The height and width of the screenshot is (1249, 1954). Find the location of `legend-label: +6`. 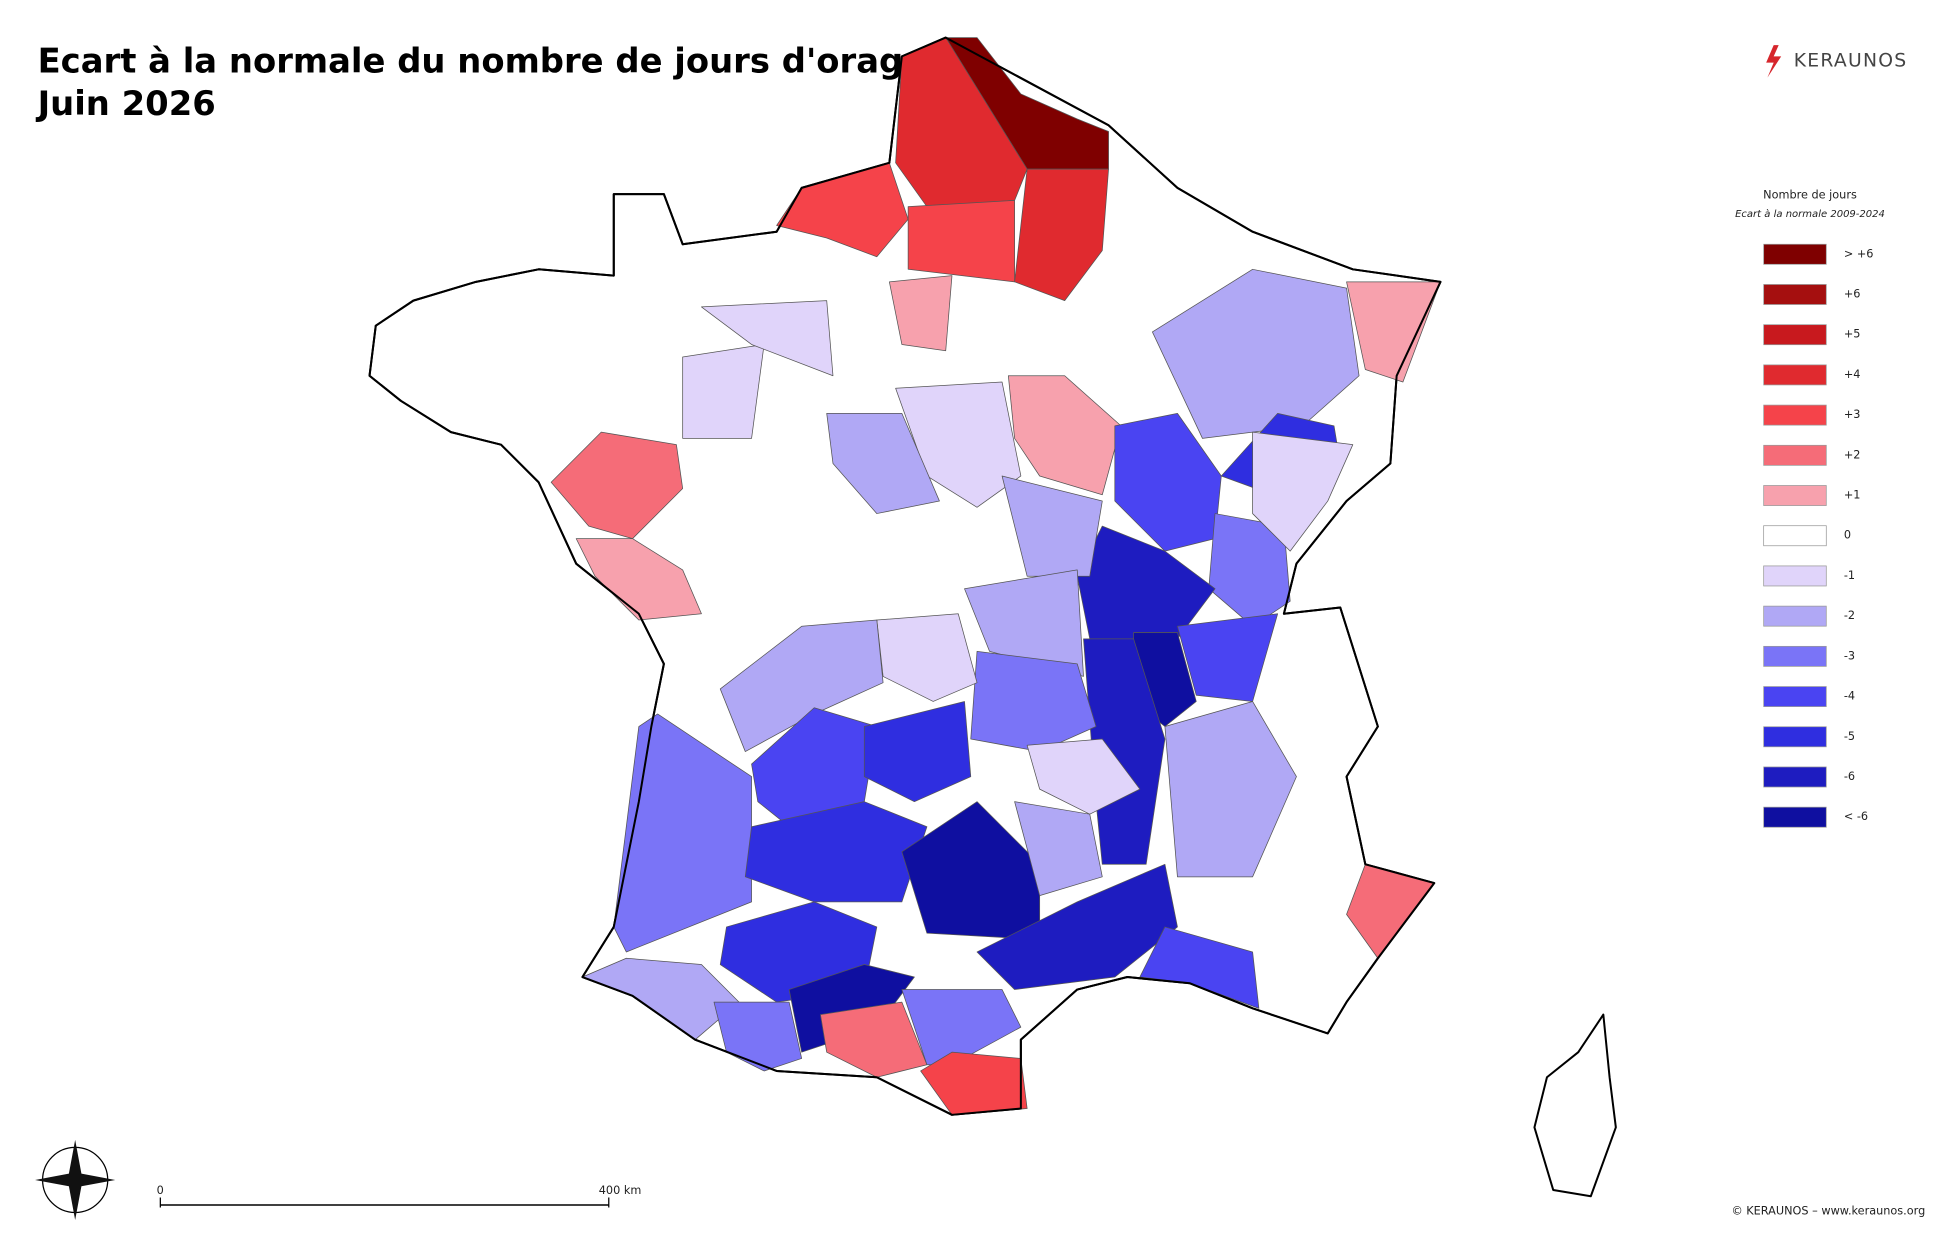

legend-label: +6 is located at coordinates (1852, 293).